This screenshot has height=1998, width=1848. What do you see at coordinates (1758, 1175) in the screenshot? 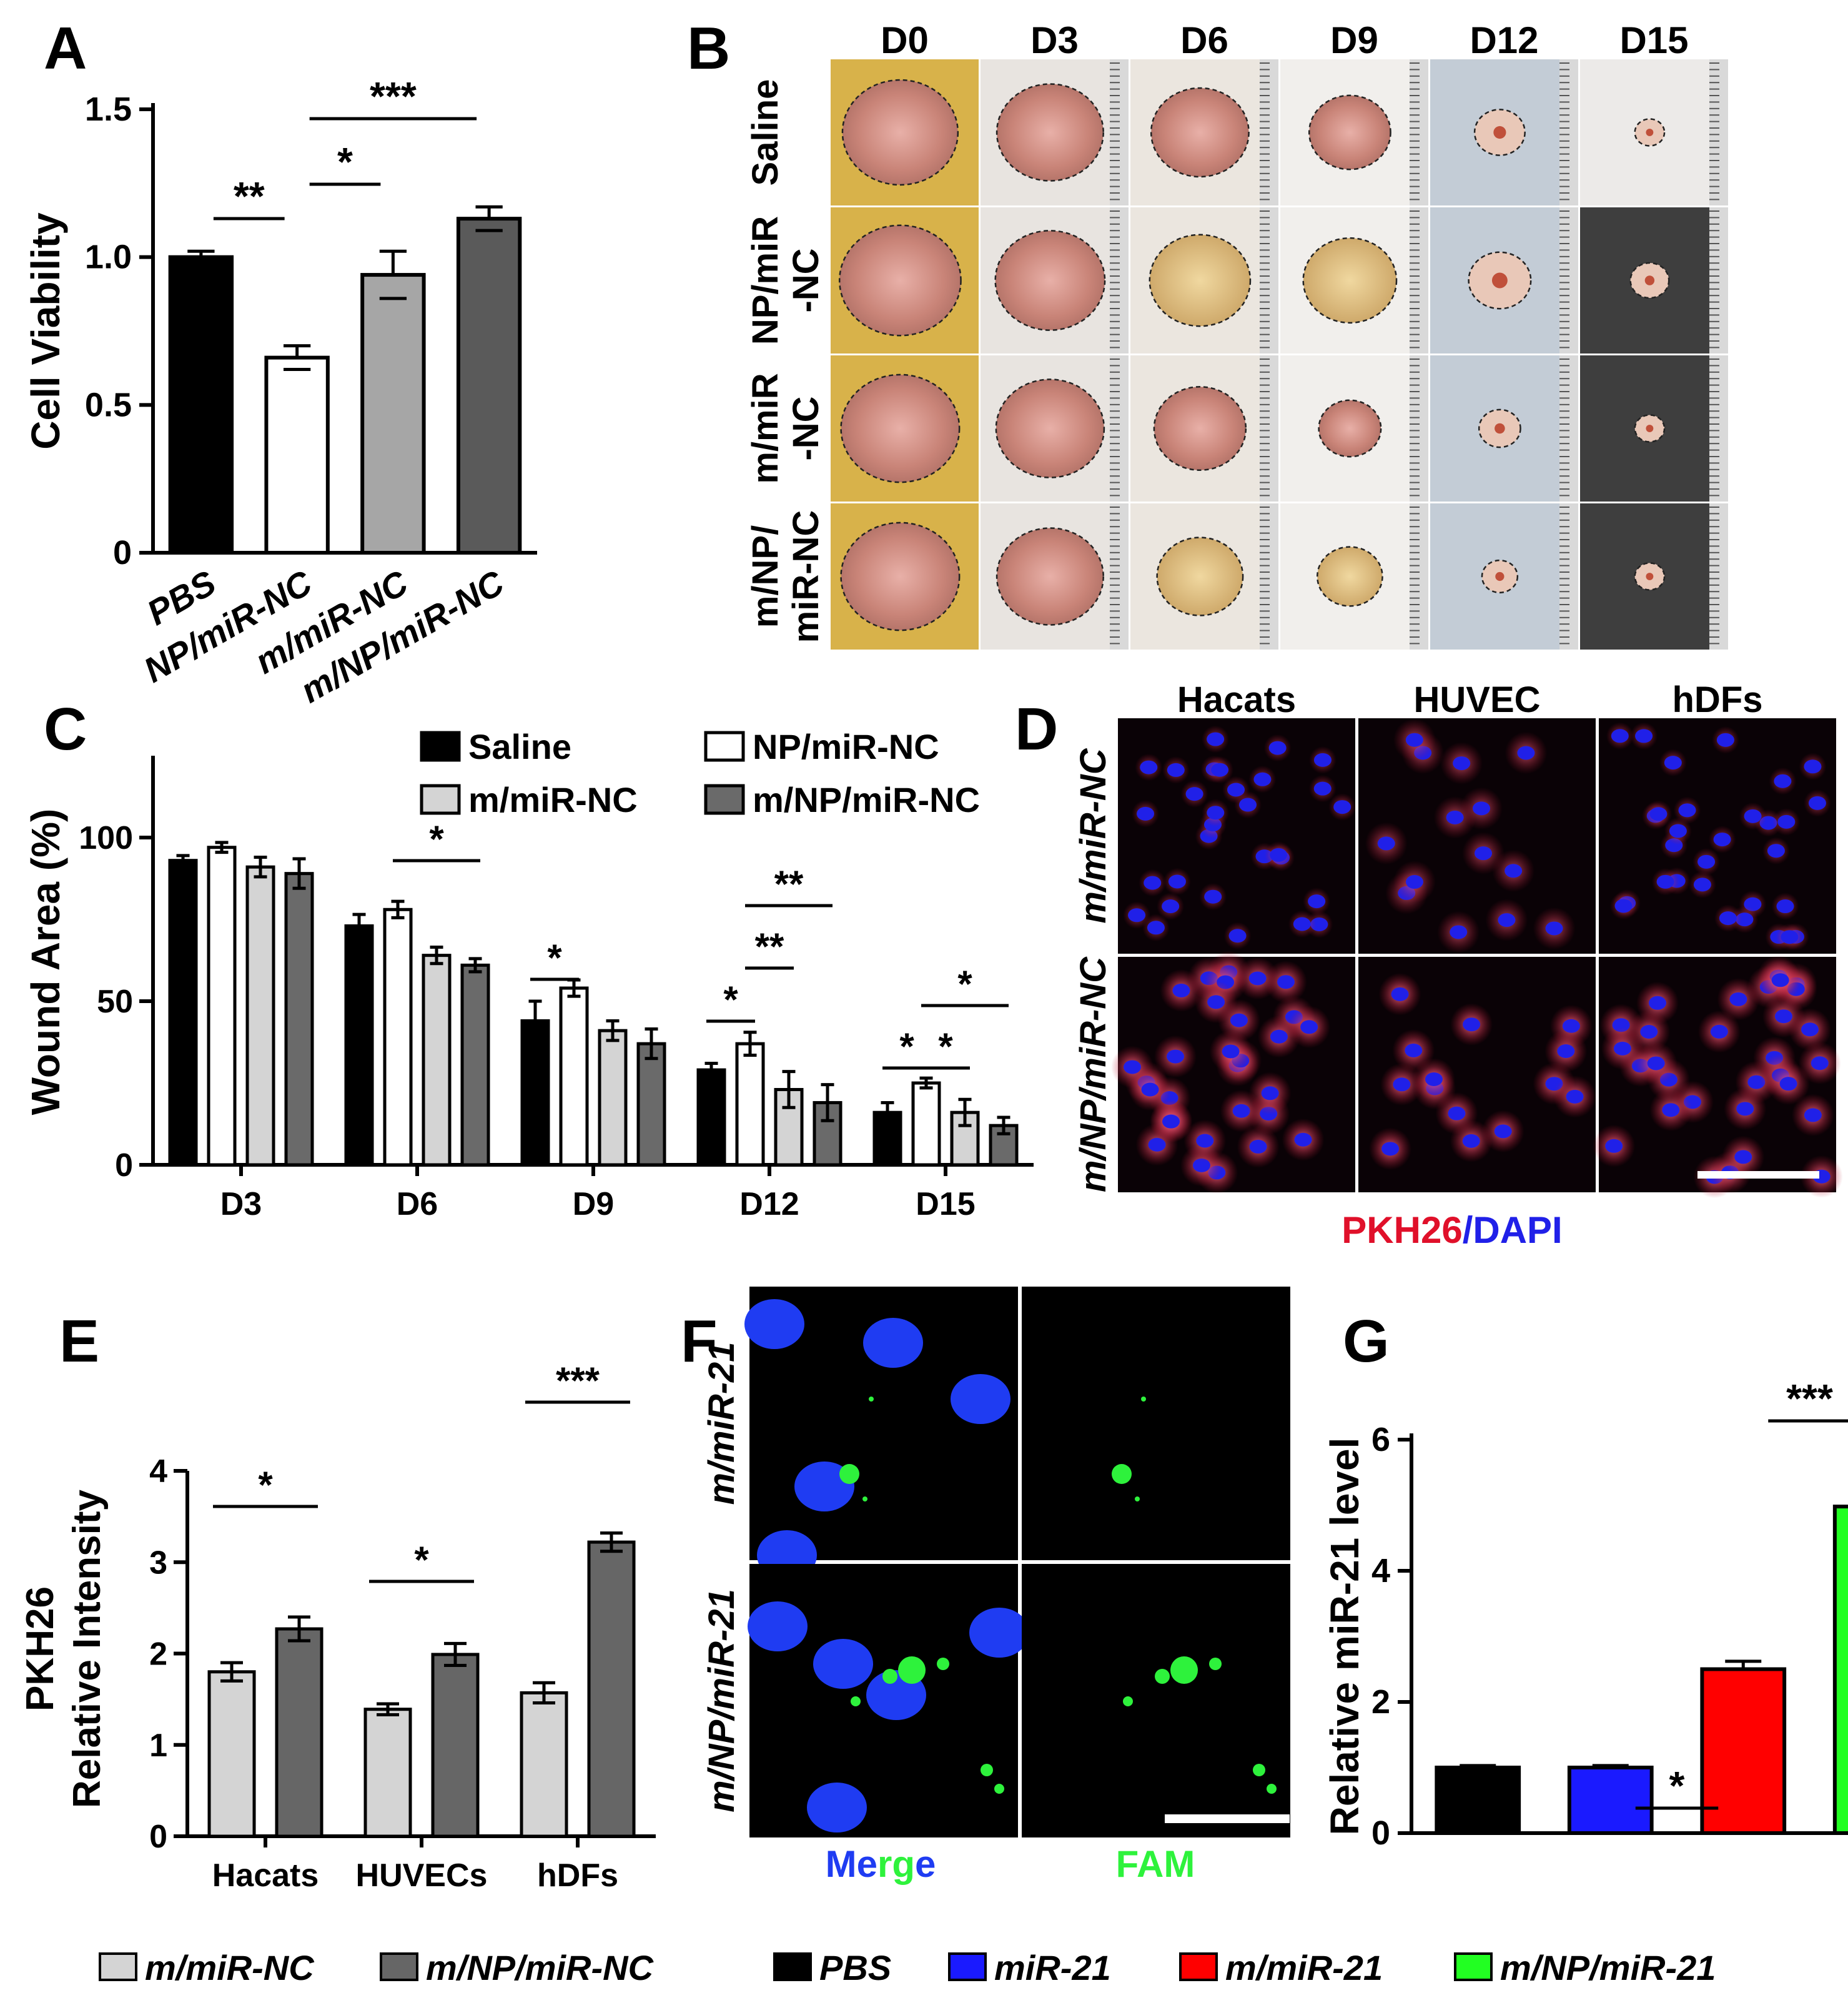
I see `scale-bar` at bounding box center [1758, 1175].